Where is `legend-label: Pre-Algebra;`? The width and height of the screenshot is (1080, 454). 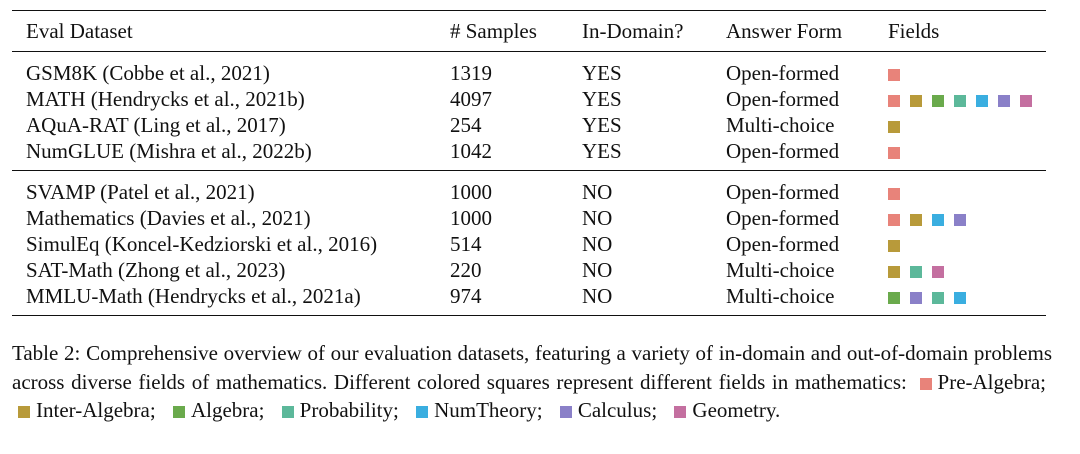 legend-label: Pre-Algebra; is located at coordinates (991, 381).